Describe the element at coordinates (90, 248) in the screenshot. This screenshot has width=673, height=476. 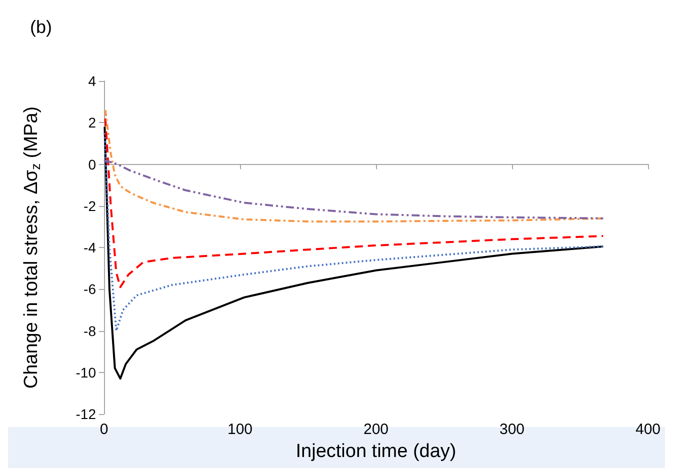
I see `y-tick-label: -4` at that location.